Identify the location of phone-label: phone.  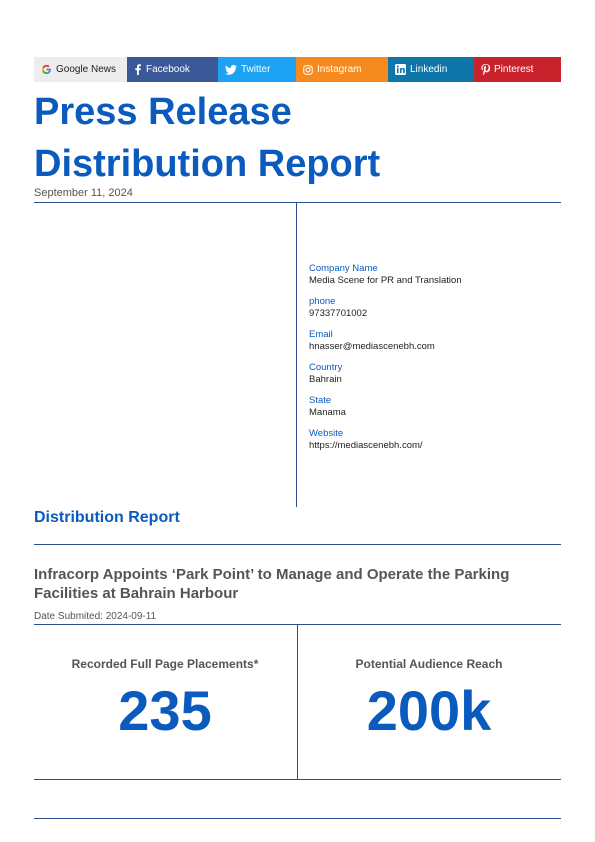
(322, 301).